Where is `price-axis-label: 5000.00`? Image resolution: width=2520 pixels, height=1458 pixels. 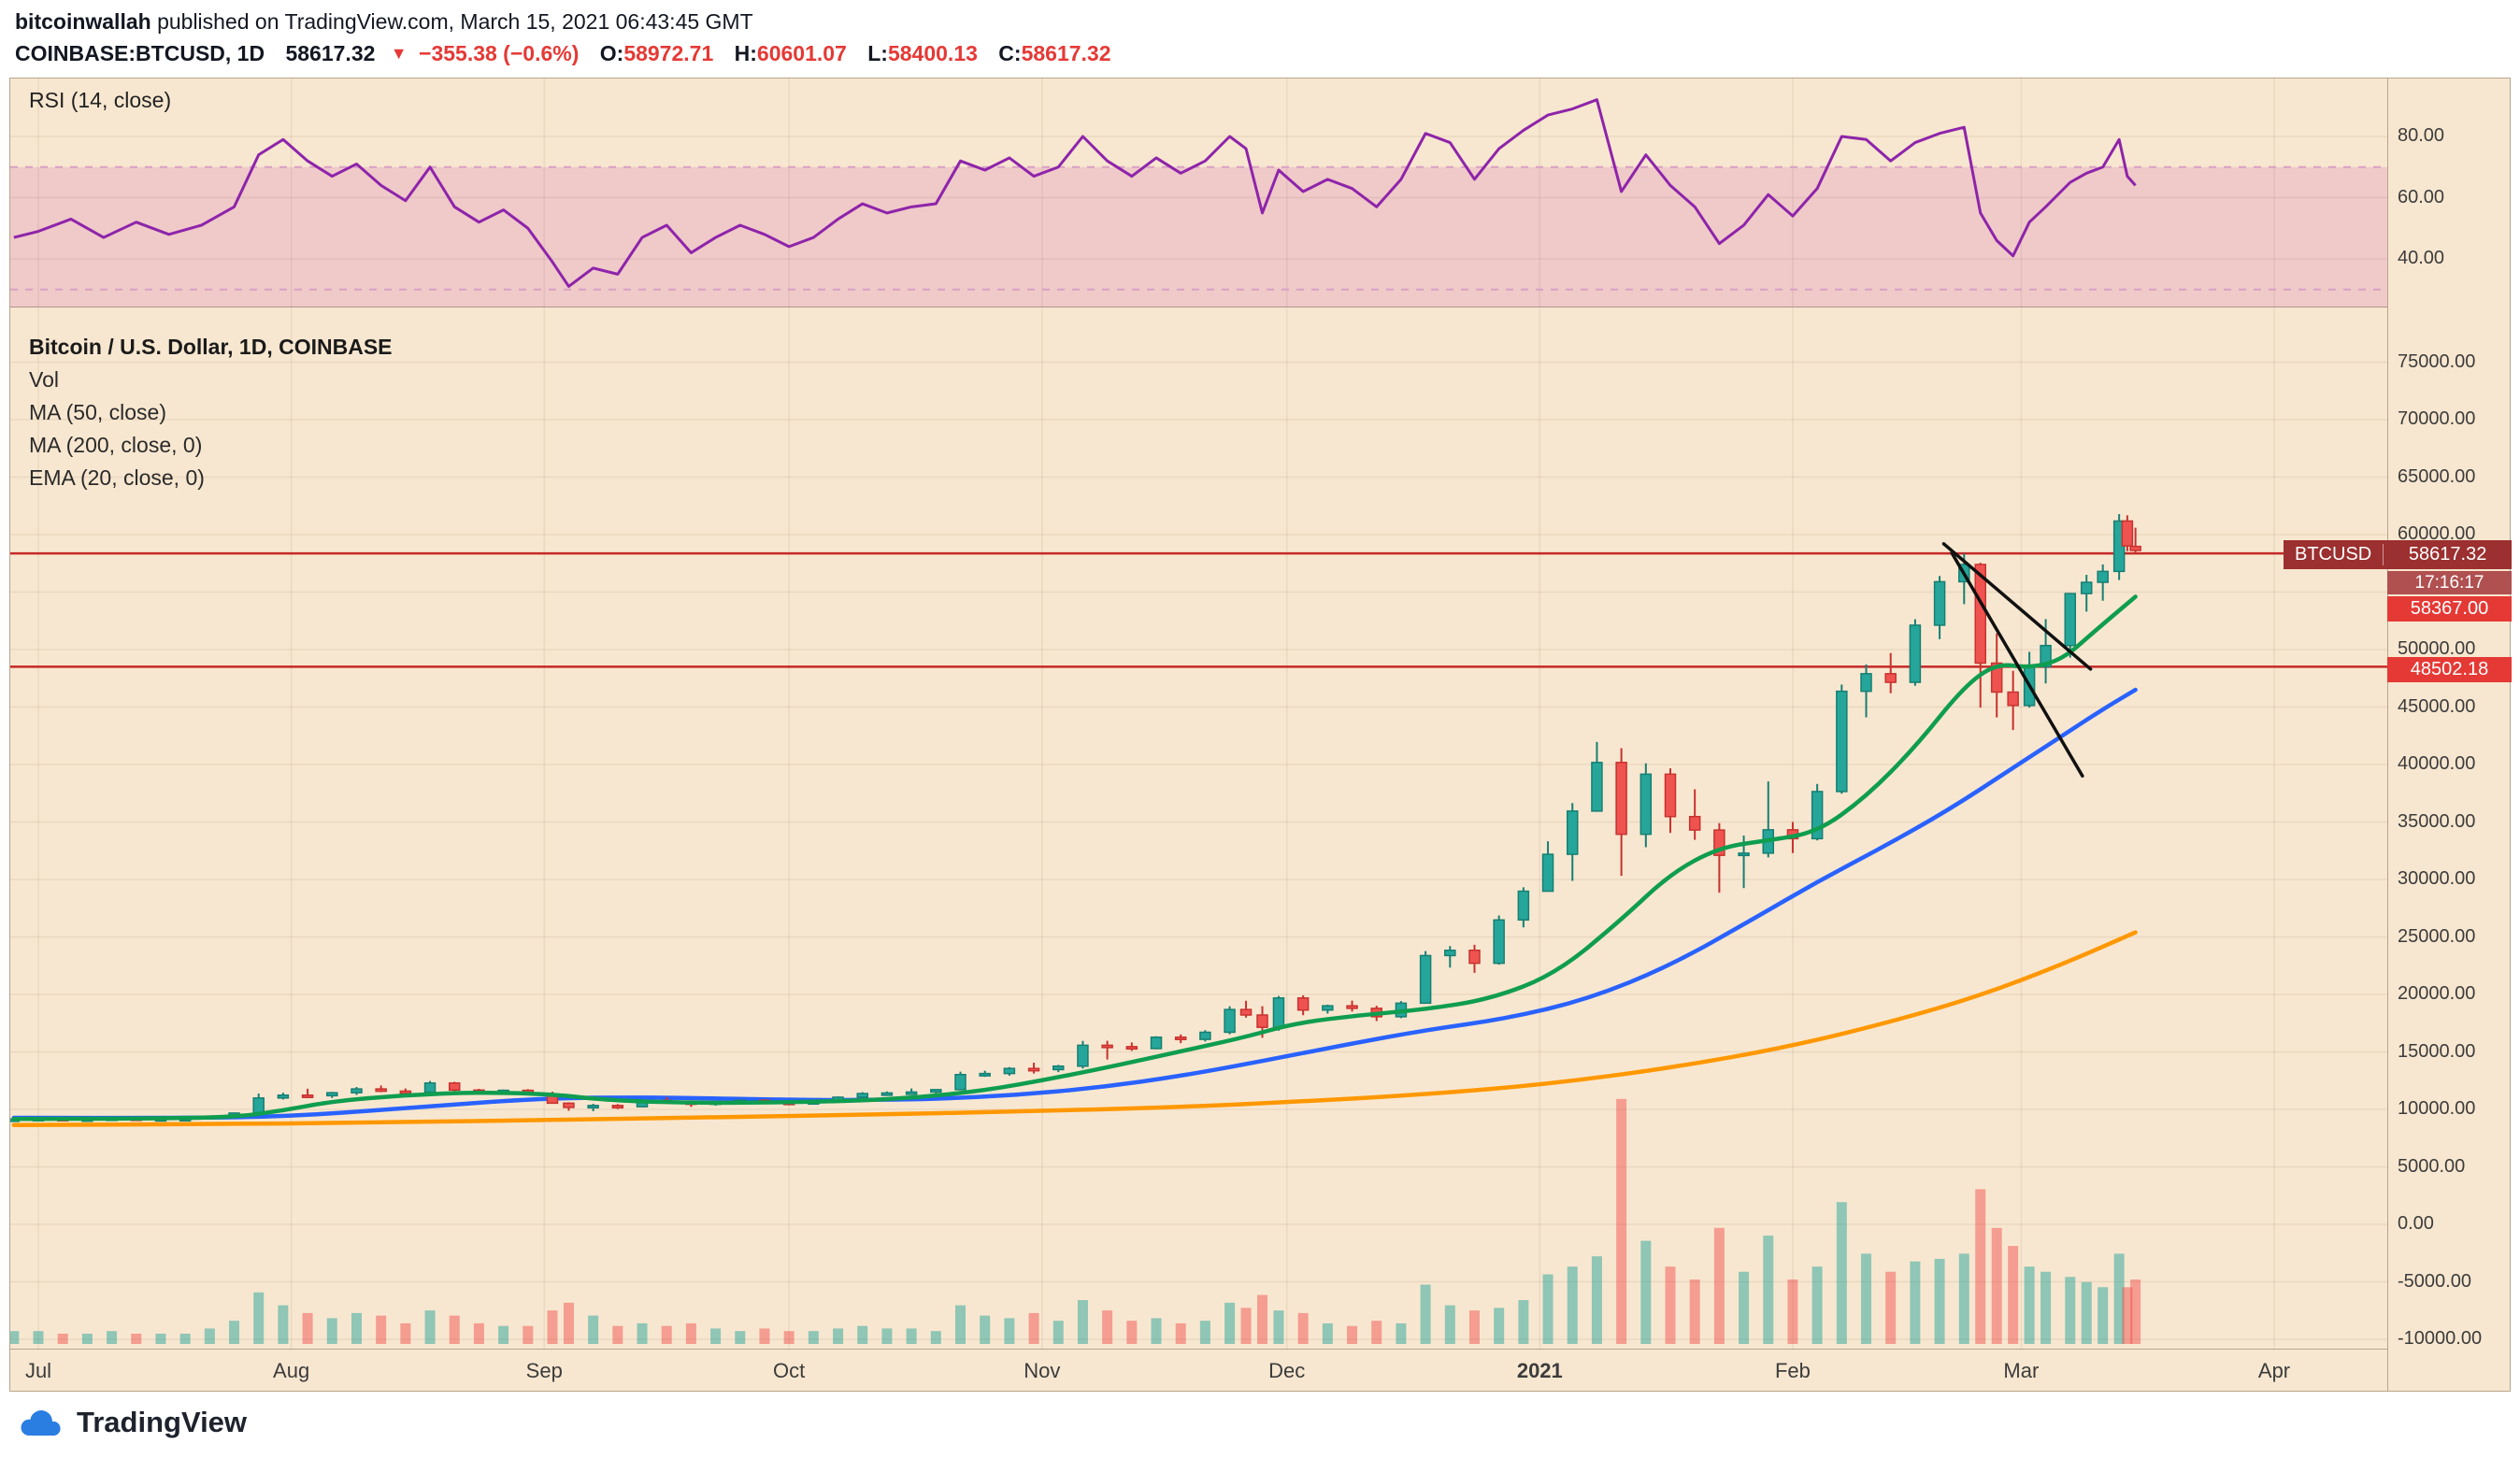 price-axis-label: 5000.00 is located at coordinates (2432, 1166).